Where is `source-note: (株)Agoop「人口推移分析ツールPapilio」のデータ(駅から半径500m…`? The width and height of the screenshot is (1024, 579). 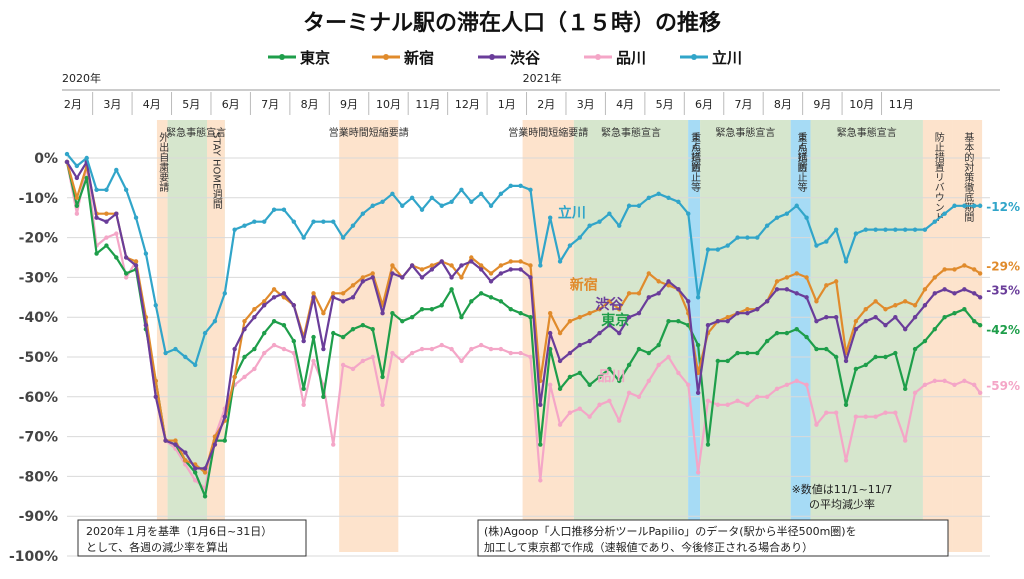 source-note: (株)Agoop「人口推移分析ツールPapilio」のデータ(駅から半径500m… is located at coordinates (713, 538).